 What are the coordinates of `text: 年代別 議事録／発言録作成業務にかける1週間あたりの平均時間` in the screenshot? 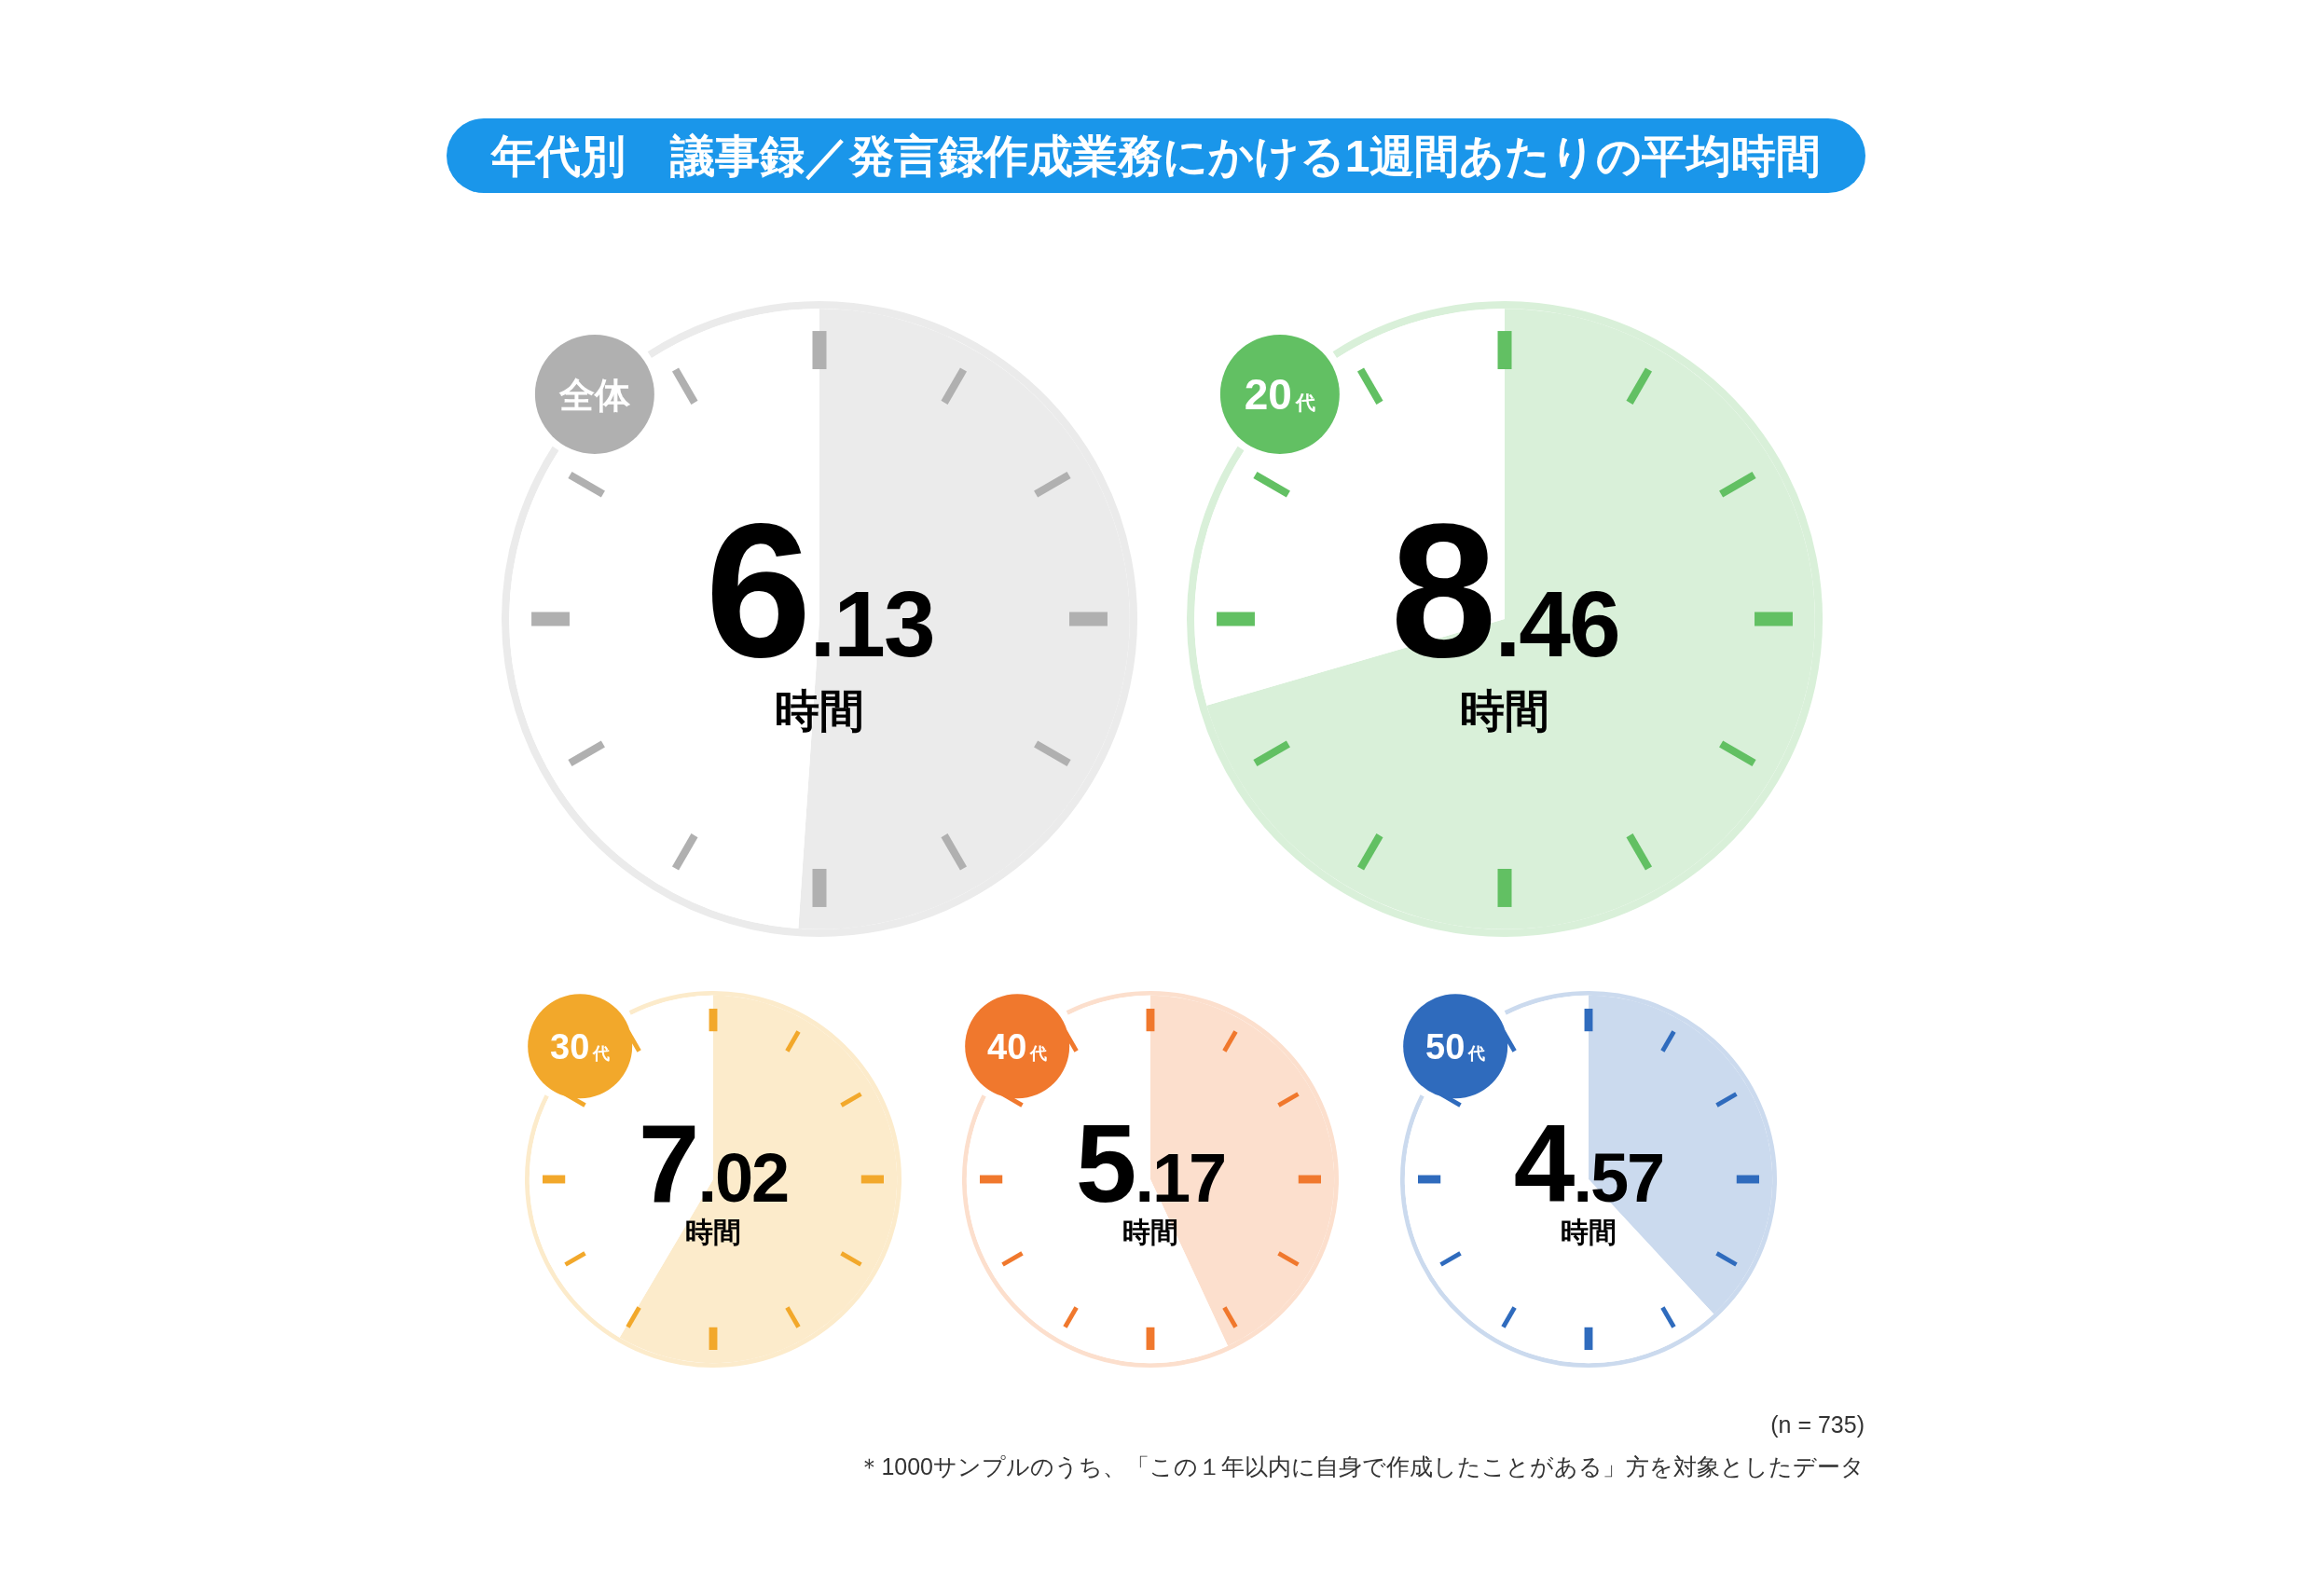 It's located at (1155, 156).